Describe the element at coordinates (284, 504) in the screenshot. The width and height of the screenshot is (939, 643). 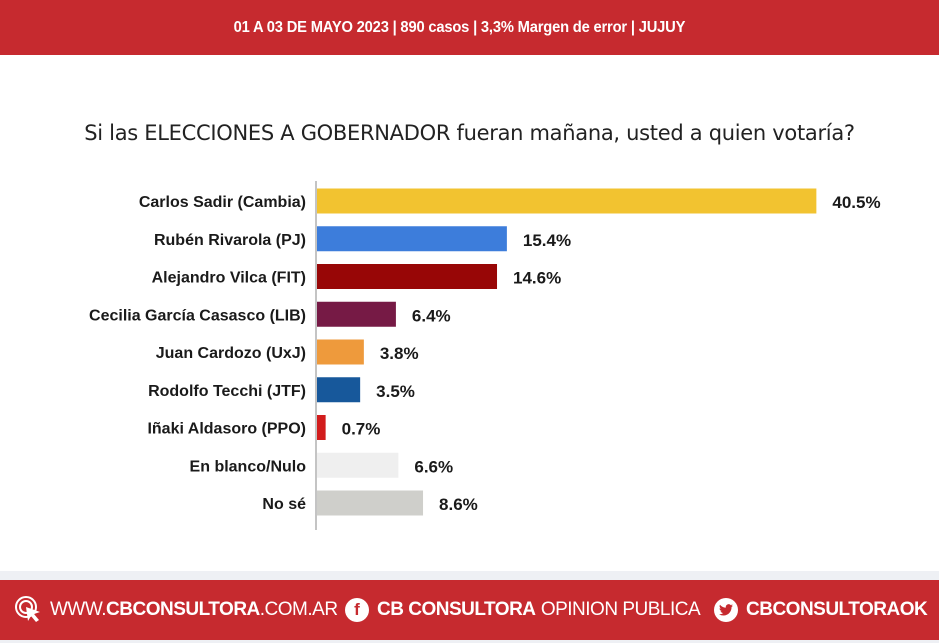
I see `category-label: No sé` at that location.